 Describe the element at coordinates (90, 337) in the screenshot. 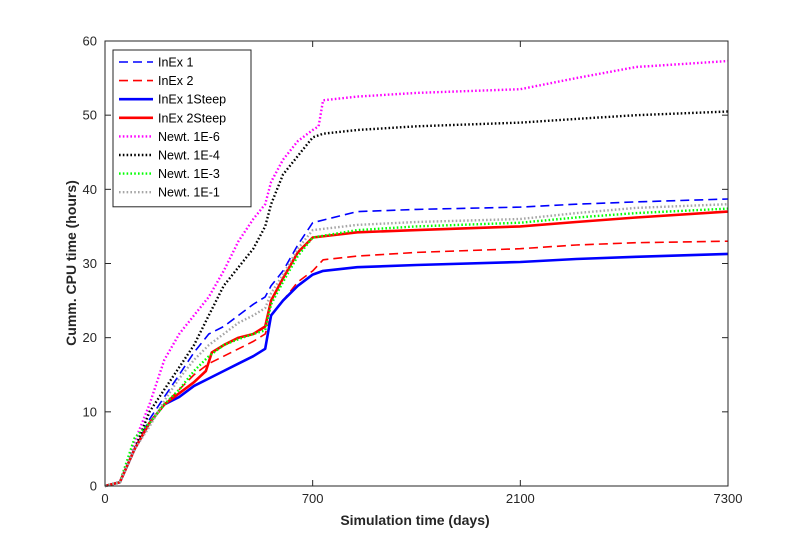

I see `y-tick-label: 20` at that location.